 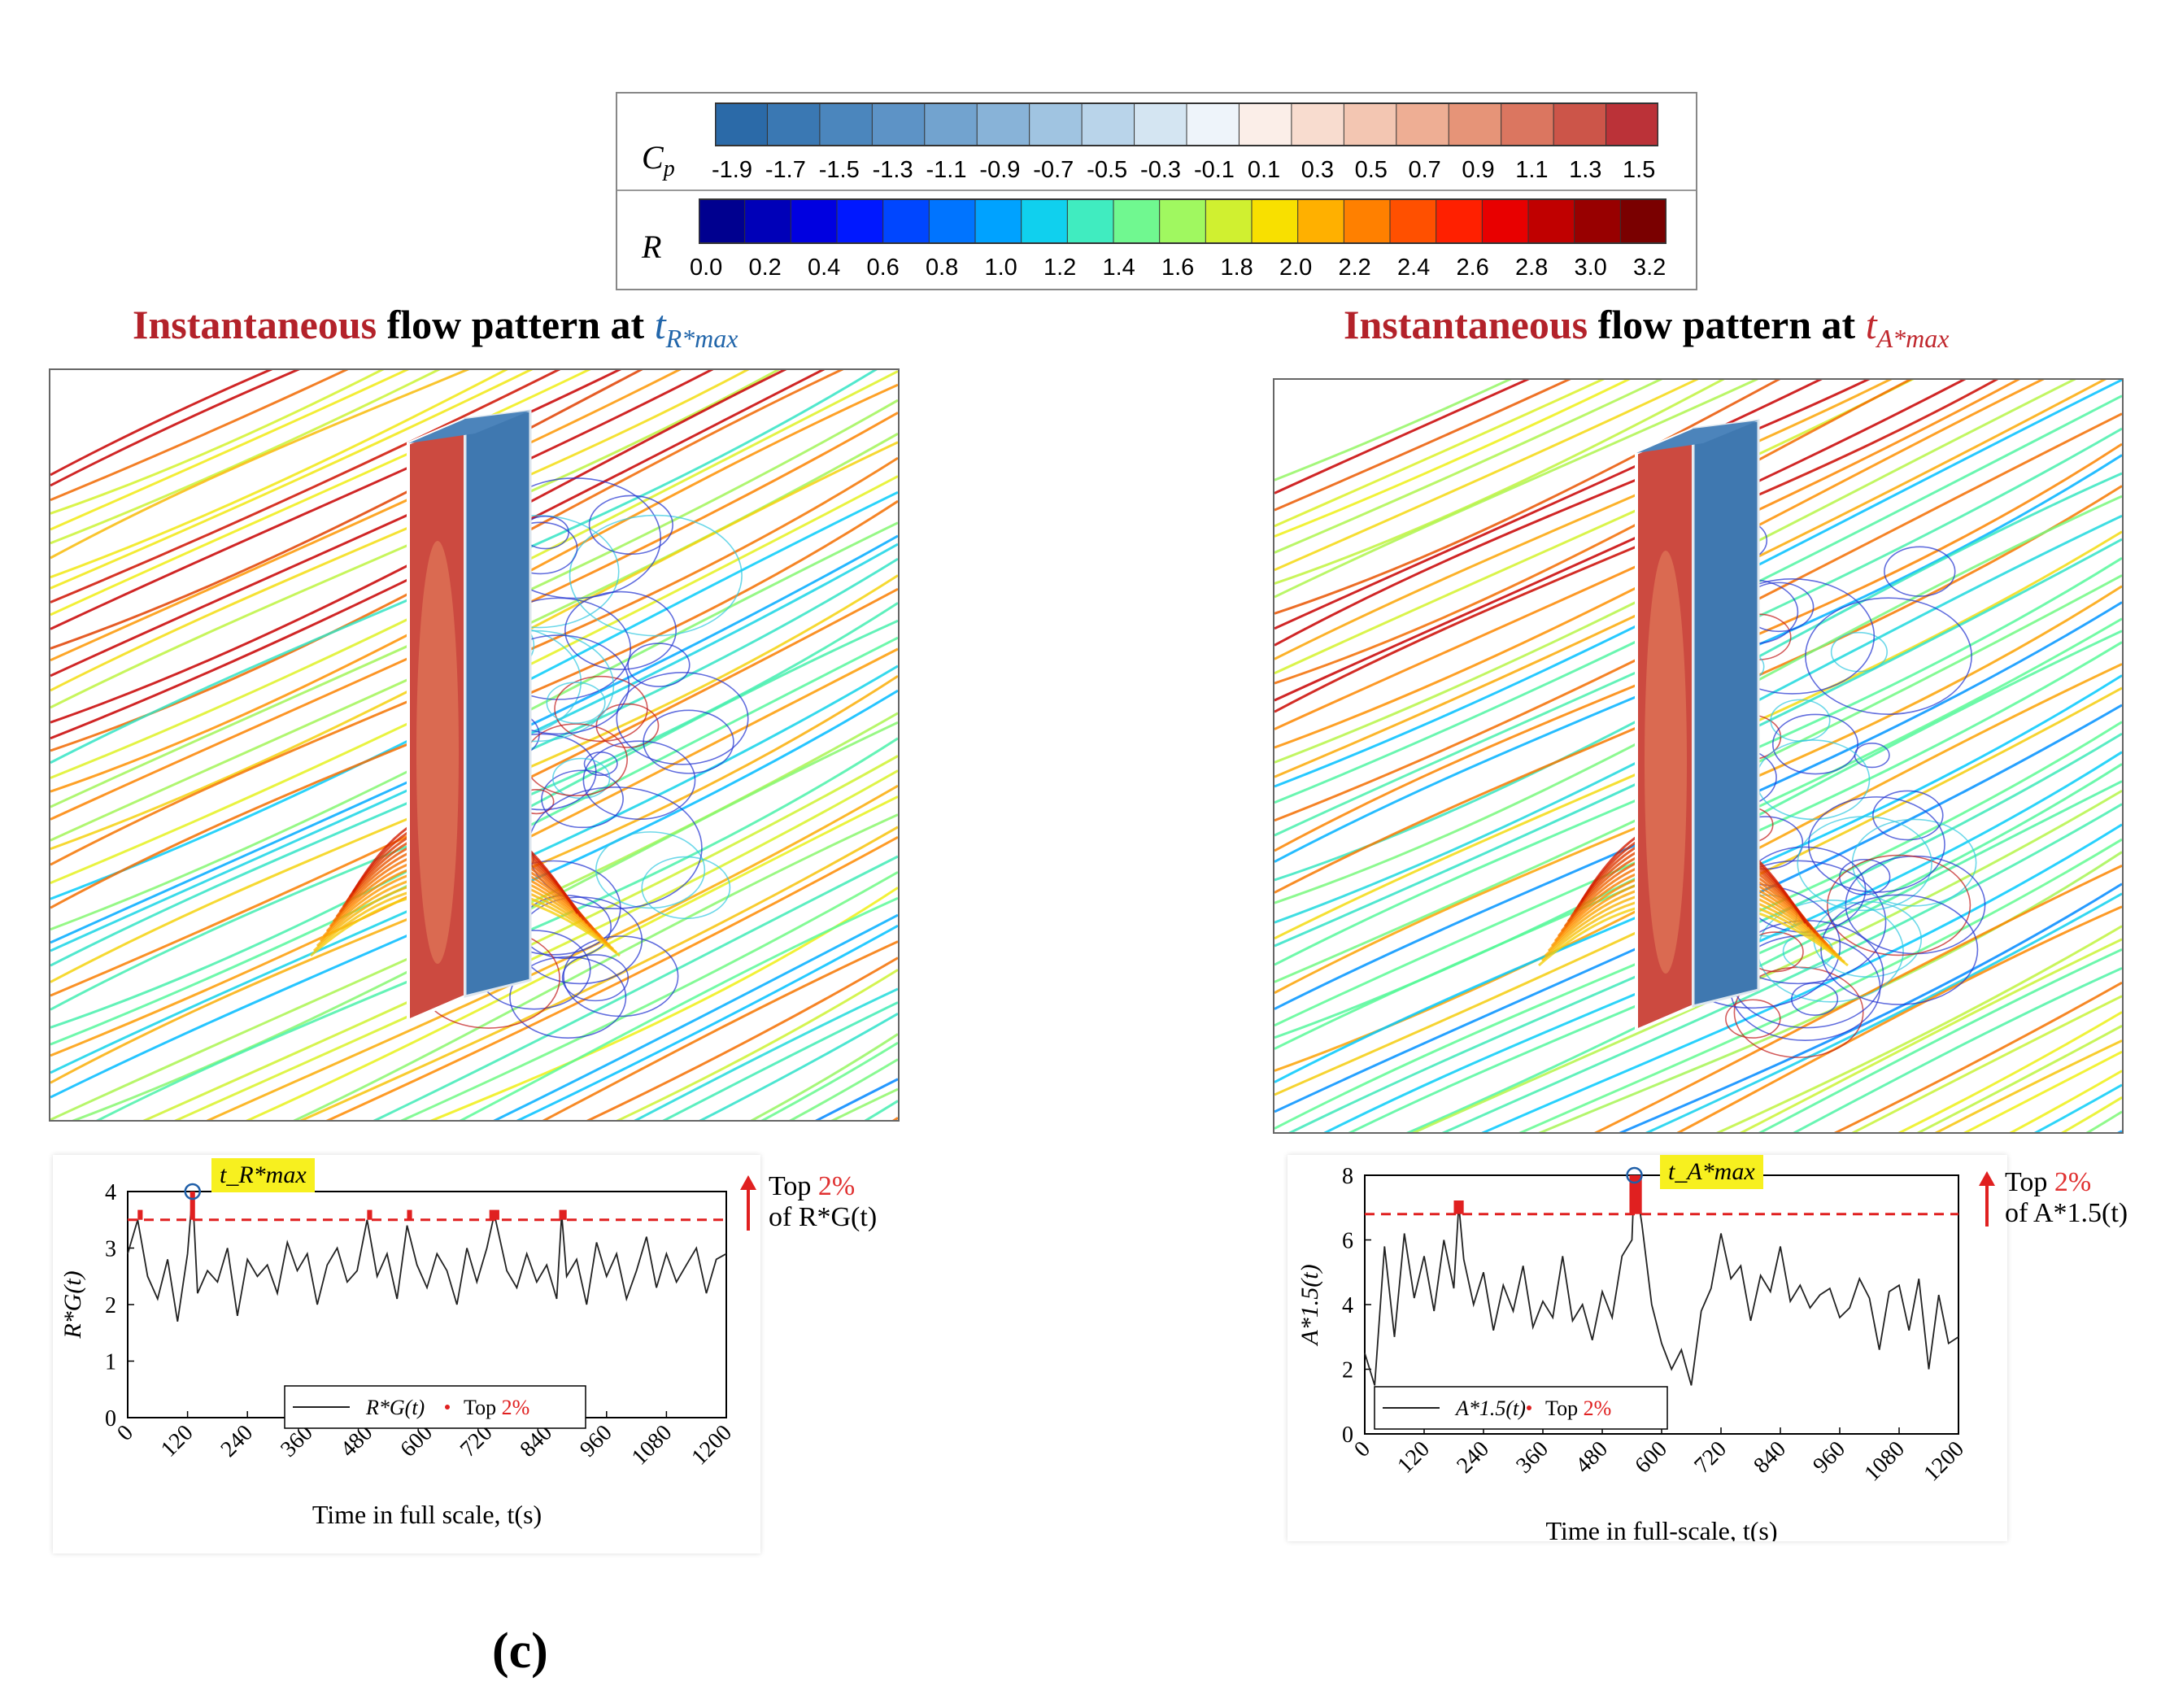 I want to click on series-line, so click(x=427, y=1256).